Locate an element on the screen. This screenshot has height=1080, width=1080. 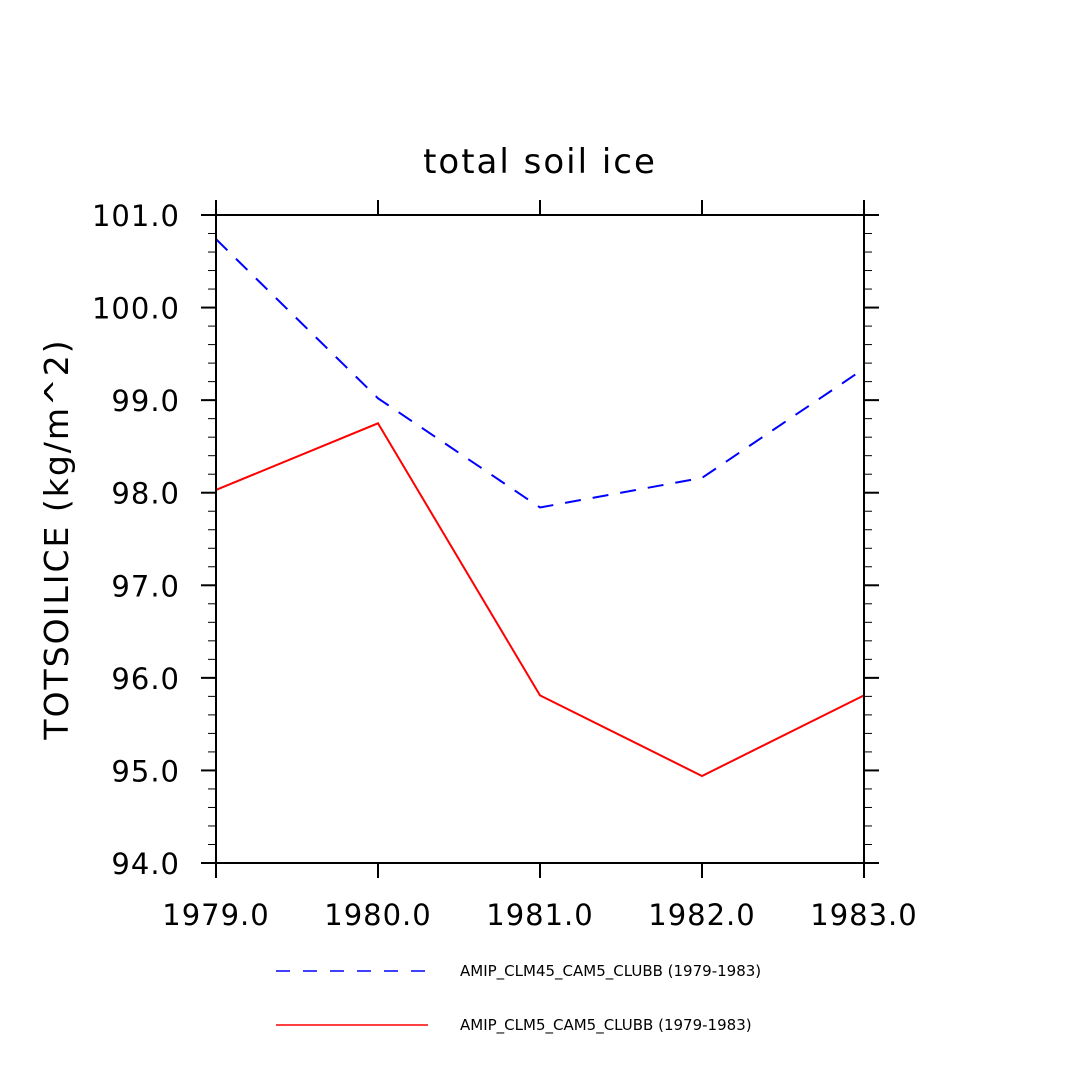
y-tick-label: 94.0 is located at coordinates (145, 864).